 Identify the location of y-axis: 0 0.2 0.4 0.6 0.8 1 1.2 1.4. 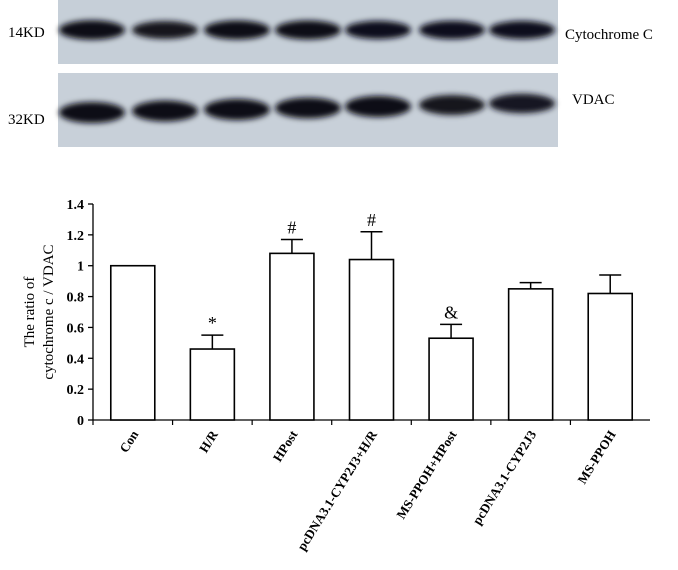
(80, 313).